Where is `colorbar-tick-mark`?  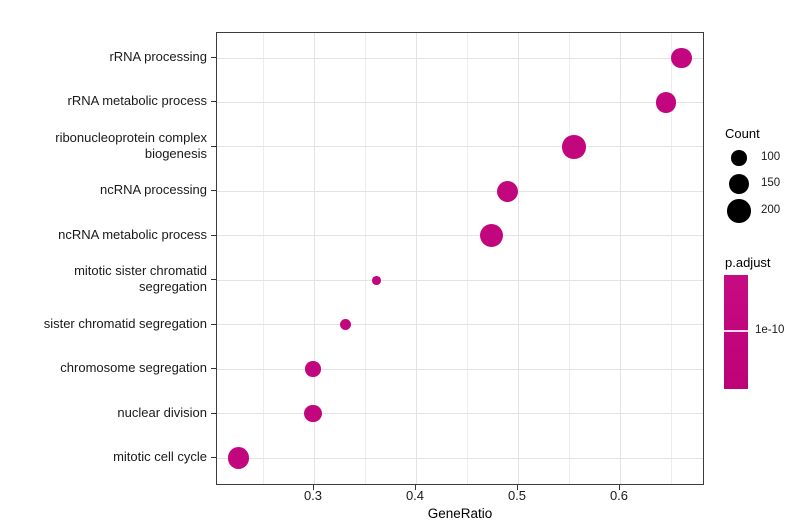 colorbar-tick-mark is located at coordinates (736, 330).